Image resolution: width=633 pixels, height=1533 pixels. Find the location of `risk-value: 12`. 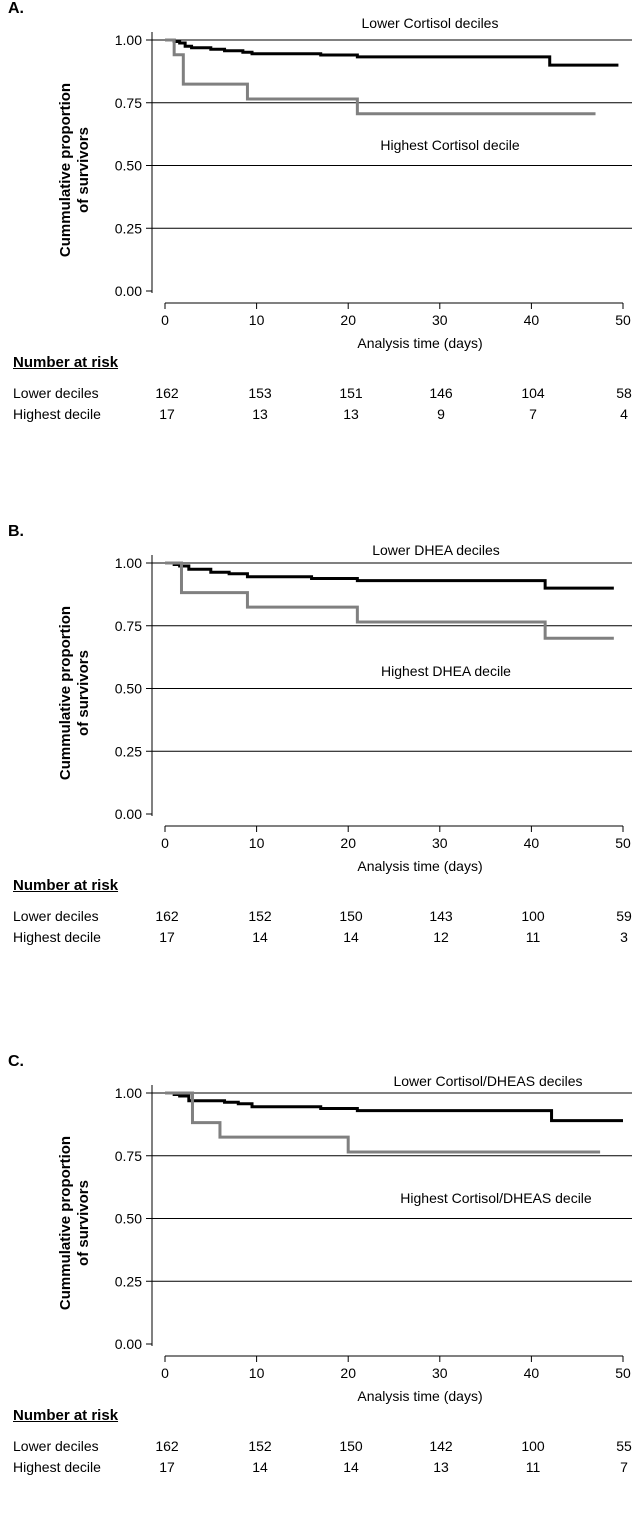

risk-value: 12 is located at coordinates (441, 937).